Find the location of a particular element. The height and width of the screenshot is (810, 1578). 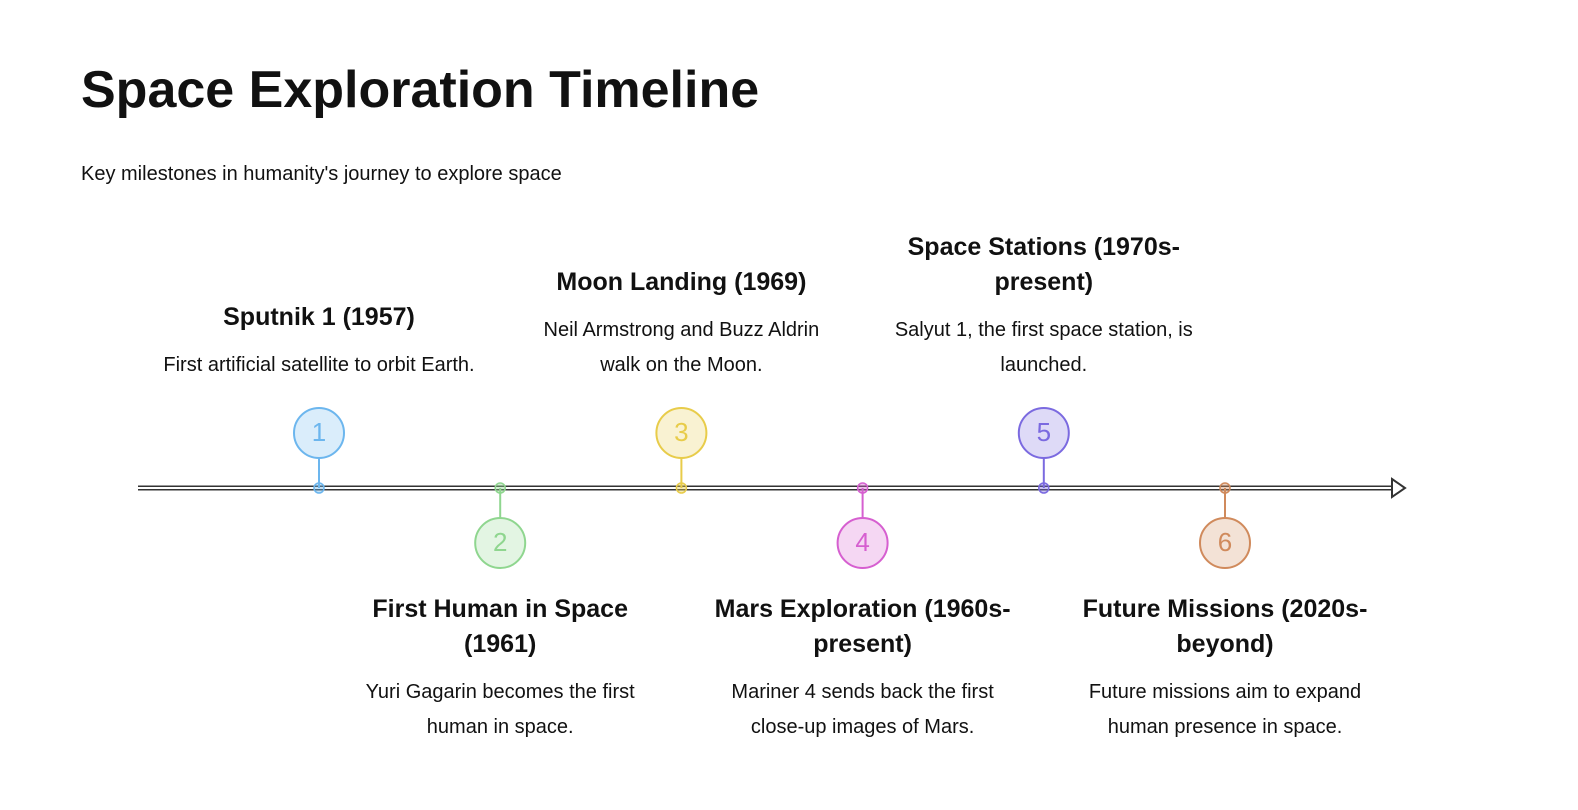

marker-number: 5 is located at coordinates (1044, 432).